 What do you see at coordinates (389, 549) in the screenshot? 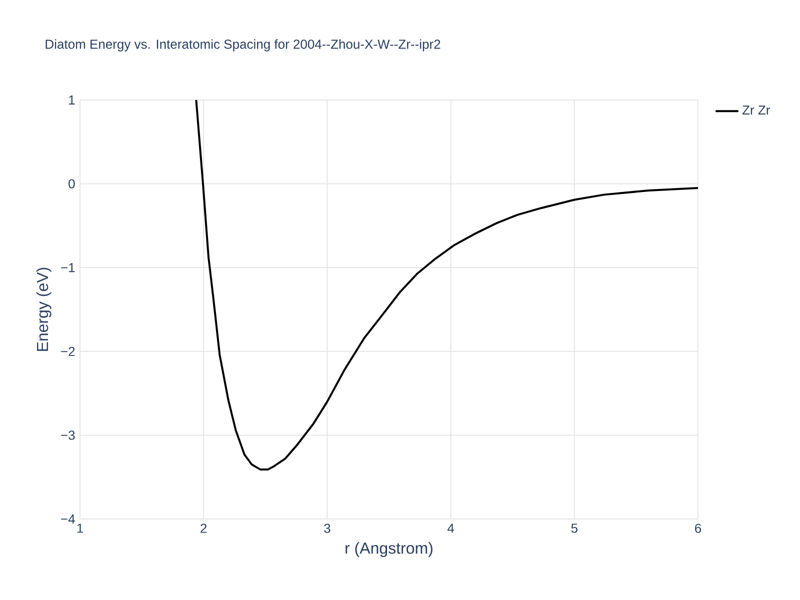
I see `x-axis-title: r (Angstrom)` at bounding box center [389, 549].